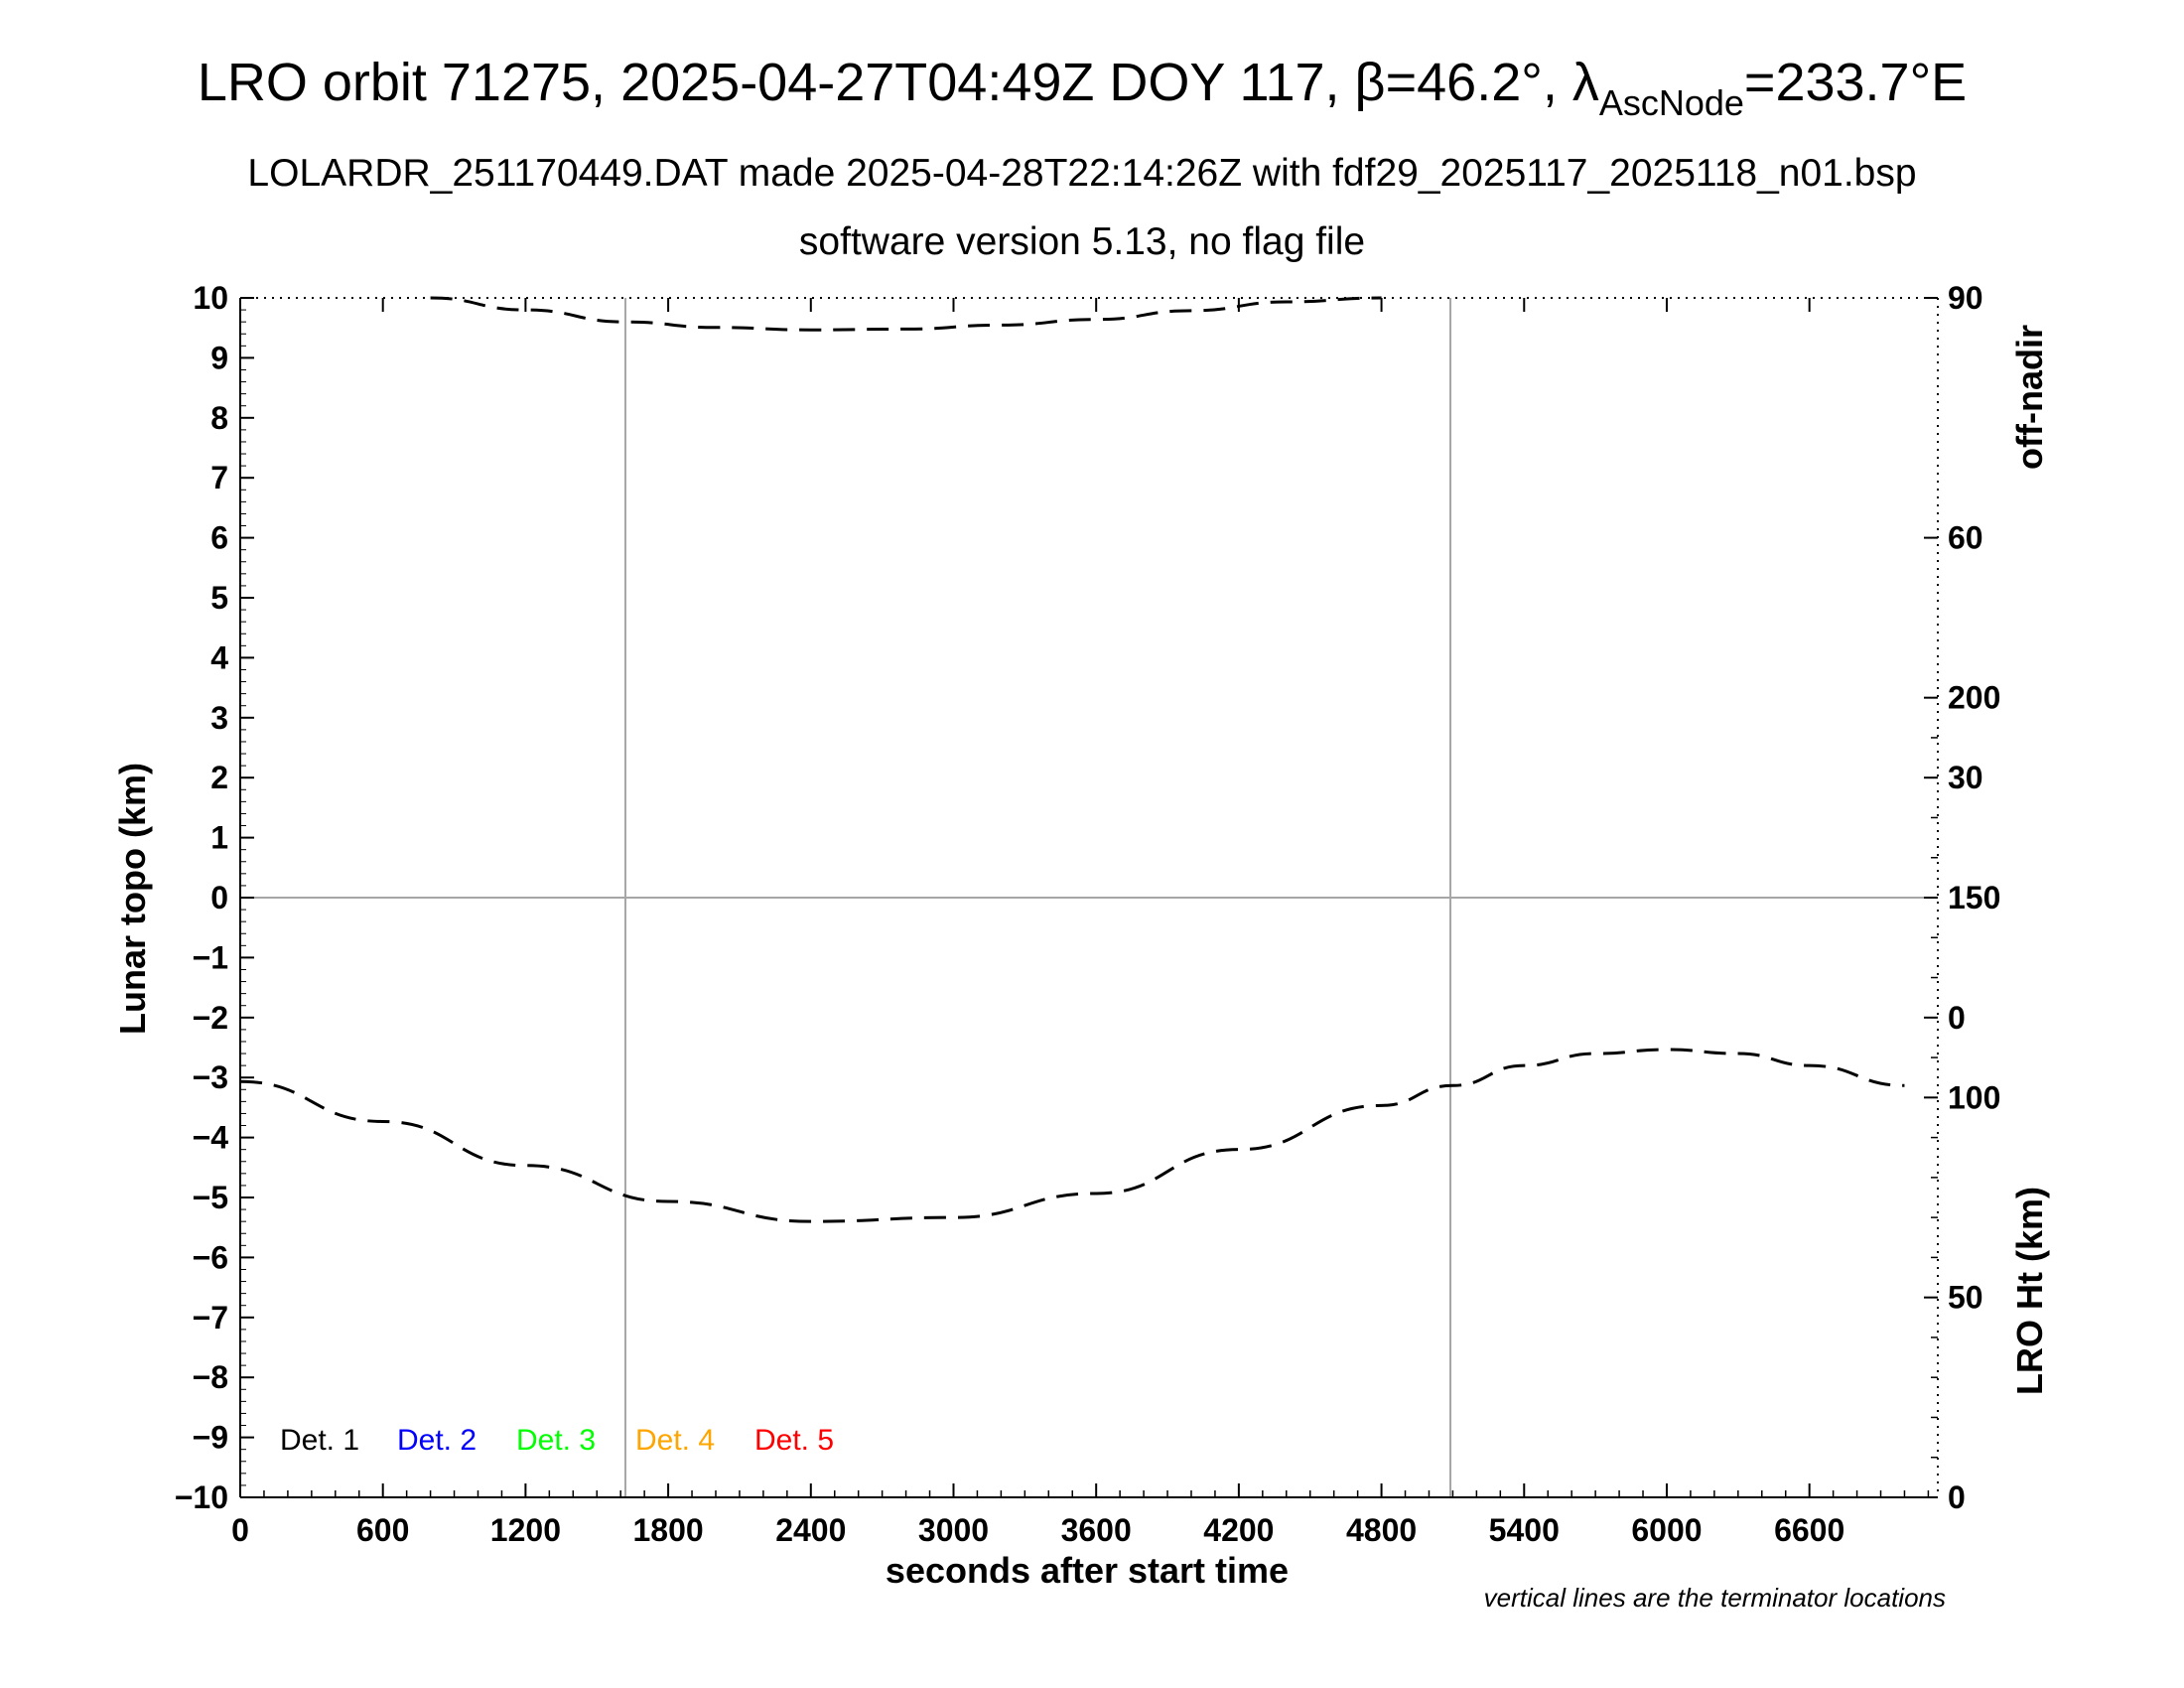 The width and height of the screenshot is (2184, 1688). I want to click on x-tick-label: 4800, so click(1381, 1530).